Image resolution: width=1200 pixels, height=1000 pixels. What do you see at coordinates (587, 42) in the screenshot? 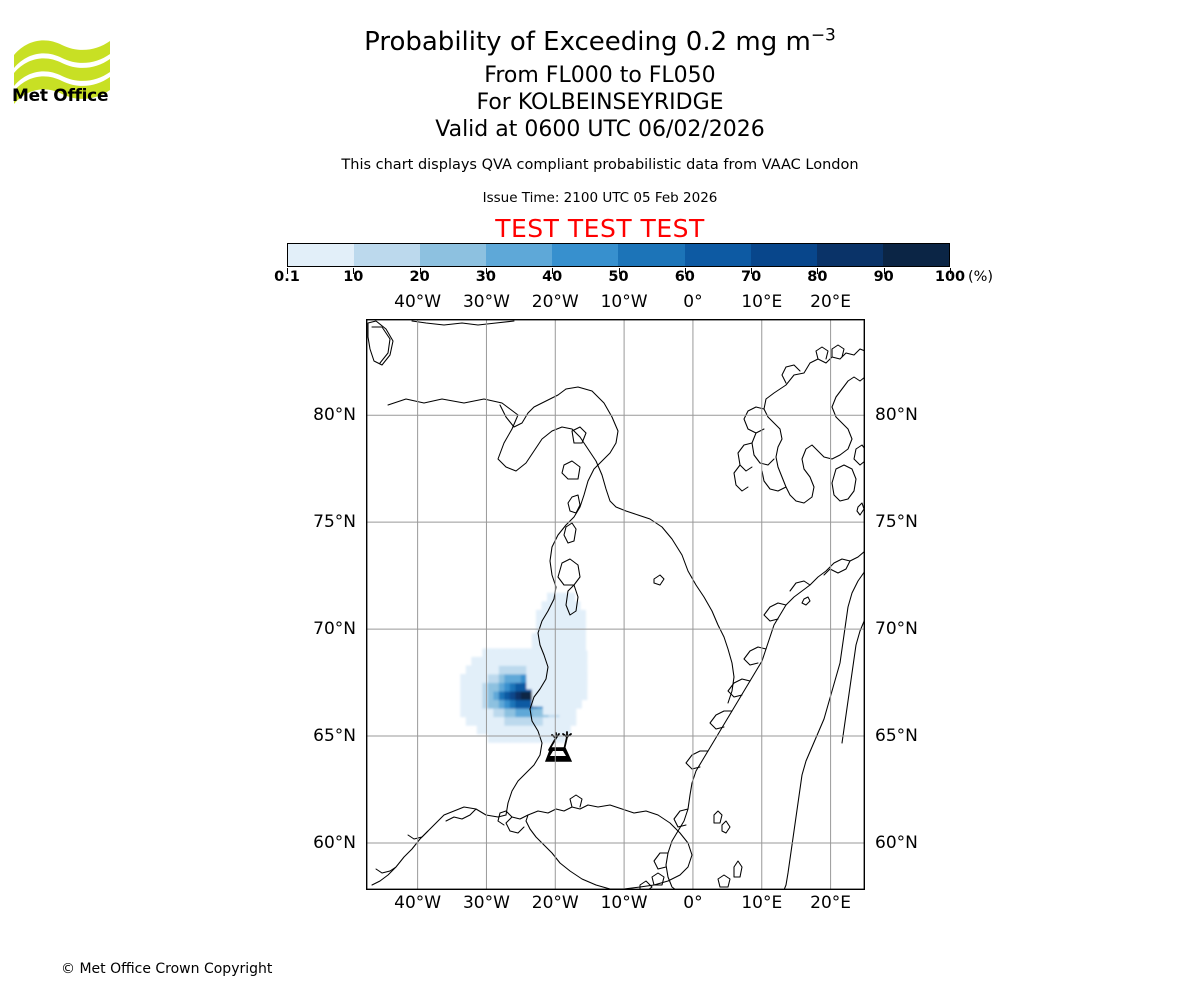
I see `page-title-text: Probability of Exceeding 0.2 mg m` at bounding box center [587, 42].